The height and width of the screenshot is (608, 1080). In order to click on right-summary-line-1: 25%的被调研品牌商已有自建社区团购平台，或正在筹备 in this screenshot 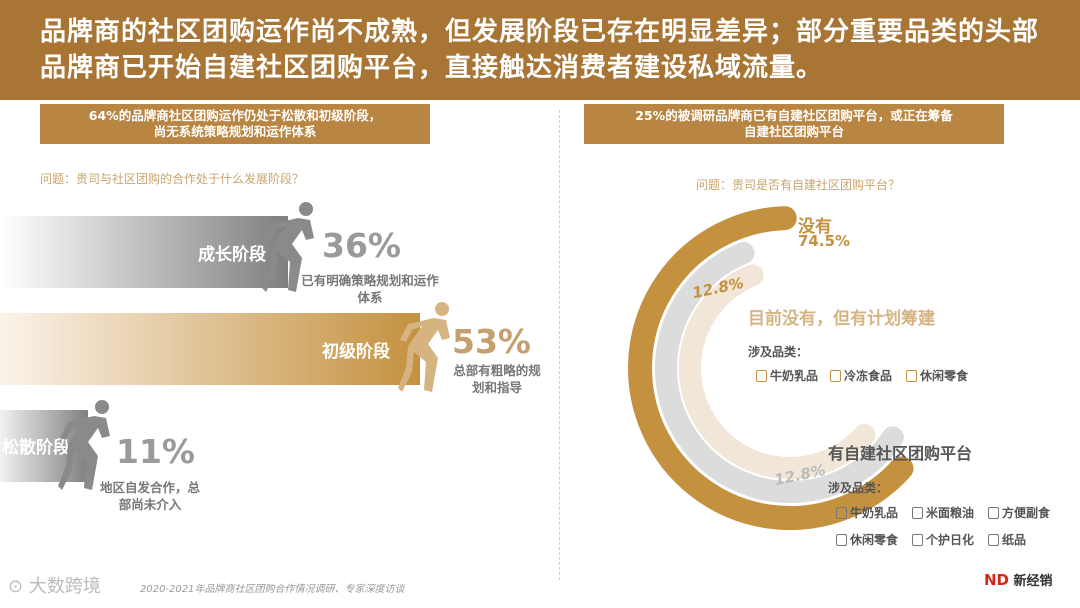, I will do `click(794, 115)`.